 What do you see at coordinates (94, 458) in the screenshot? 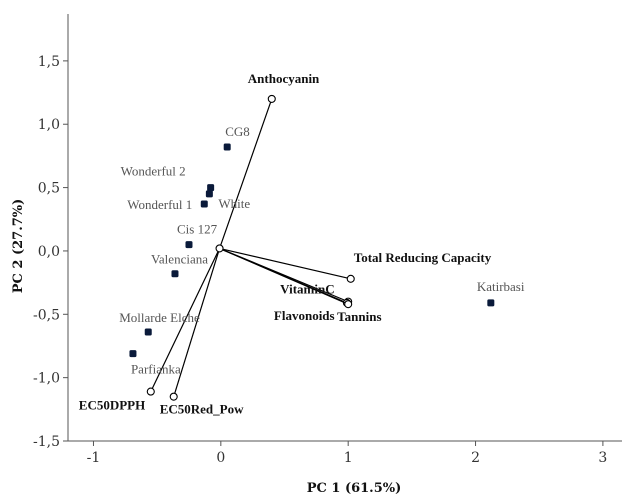
I see `x-tick-label: -1` at bounding box center [94, 458].